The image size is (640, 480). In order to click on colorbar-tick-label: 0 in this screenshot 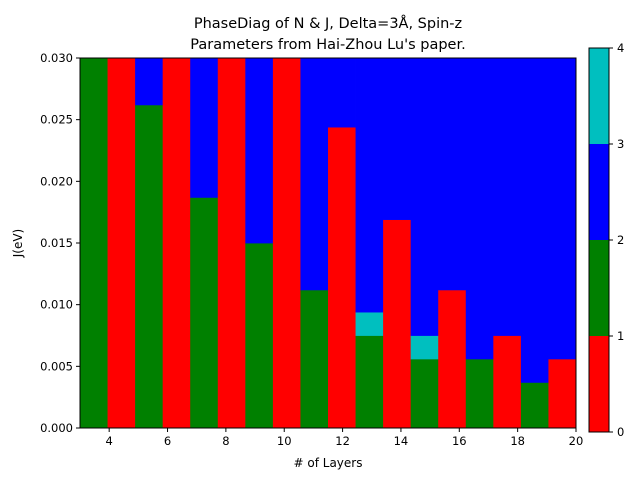, I will do `click(620, 432)`.